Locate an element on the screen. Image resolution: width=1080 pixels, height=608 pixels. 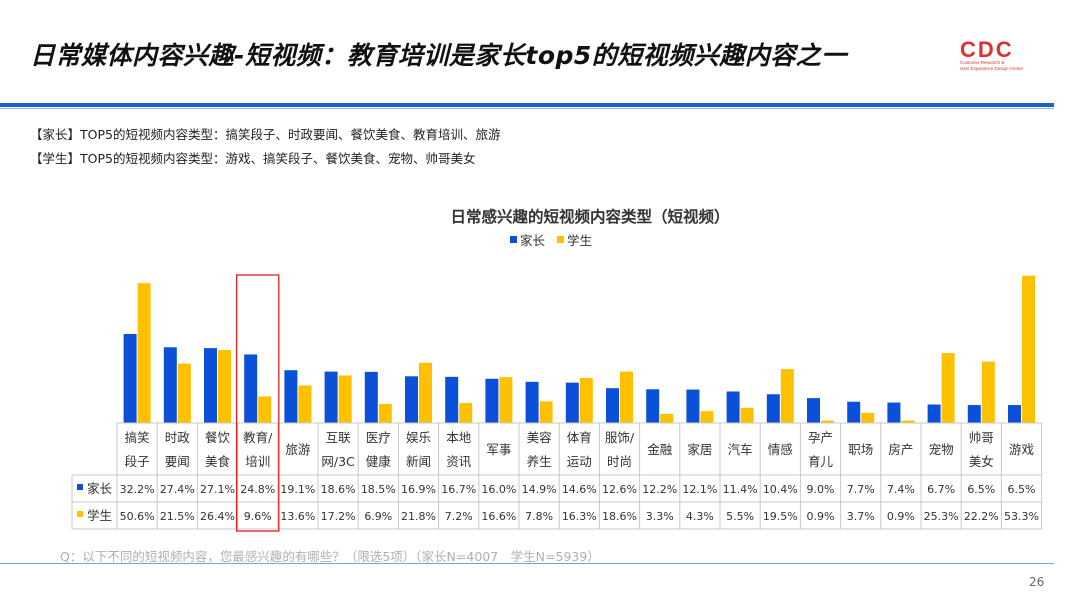
value-label-parent-2: 27.1% is located at coordinates (217, 489).